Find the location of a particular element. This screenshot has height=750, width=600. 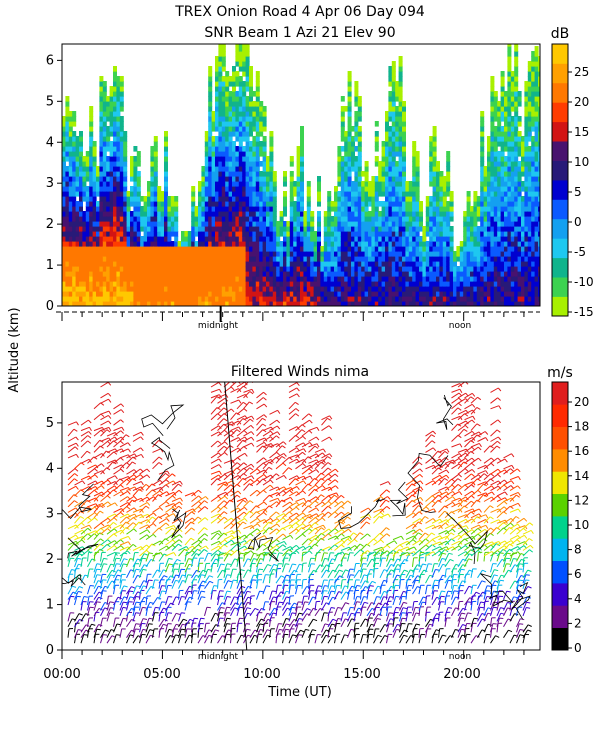

snr-colorbar-swatch is located at coordinates (560, 209).